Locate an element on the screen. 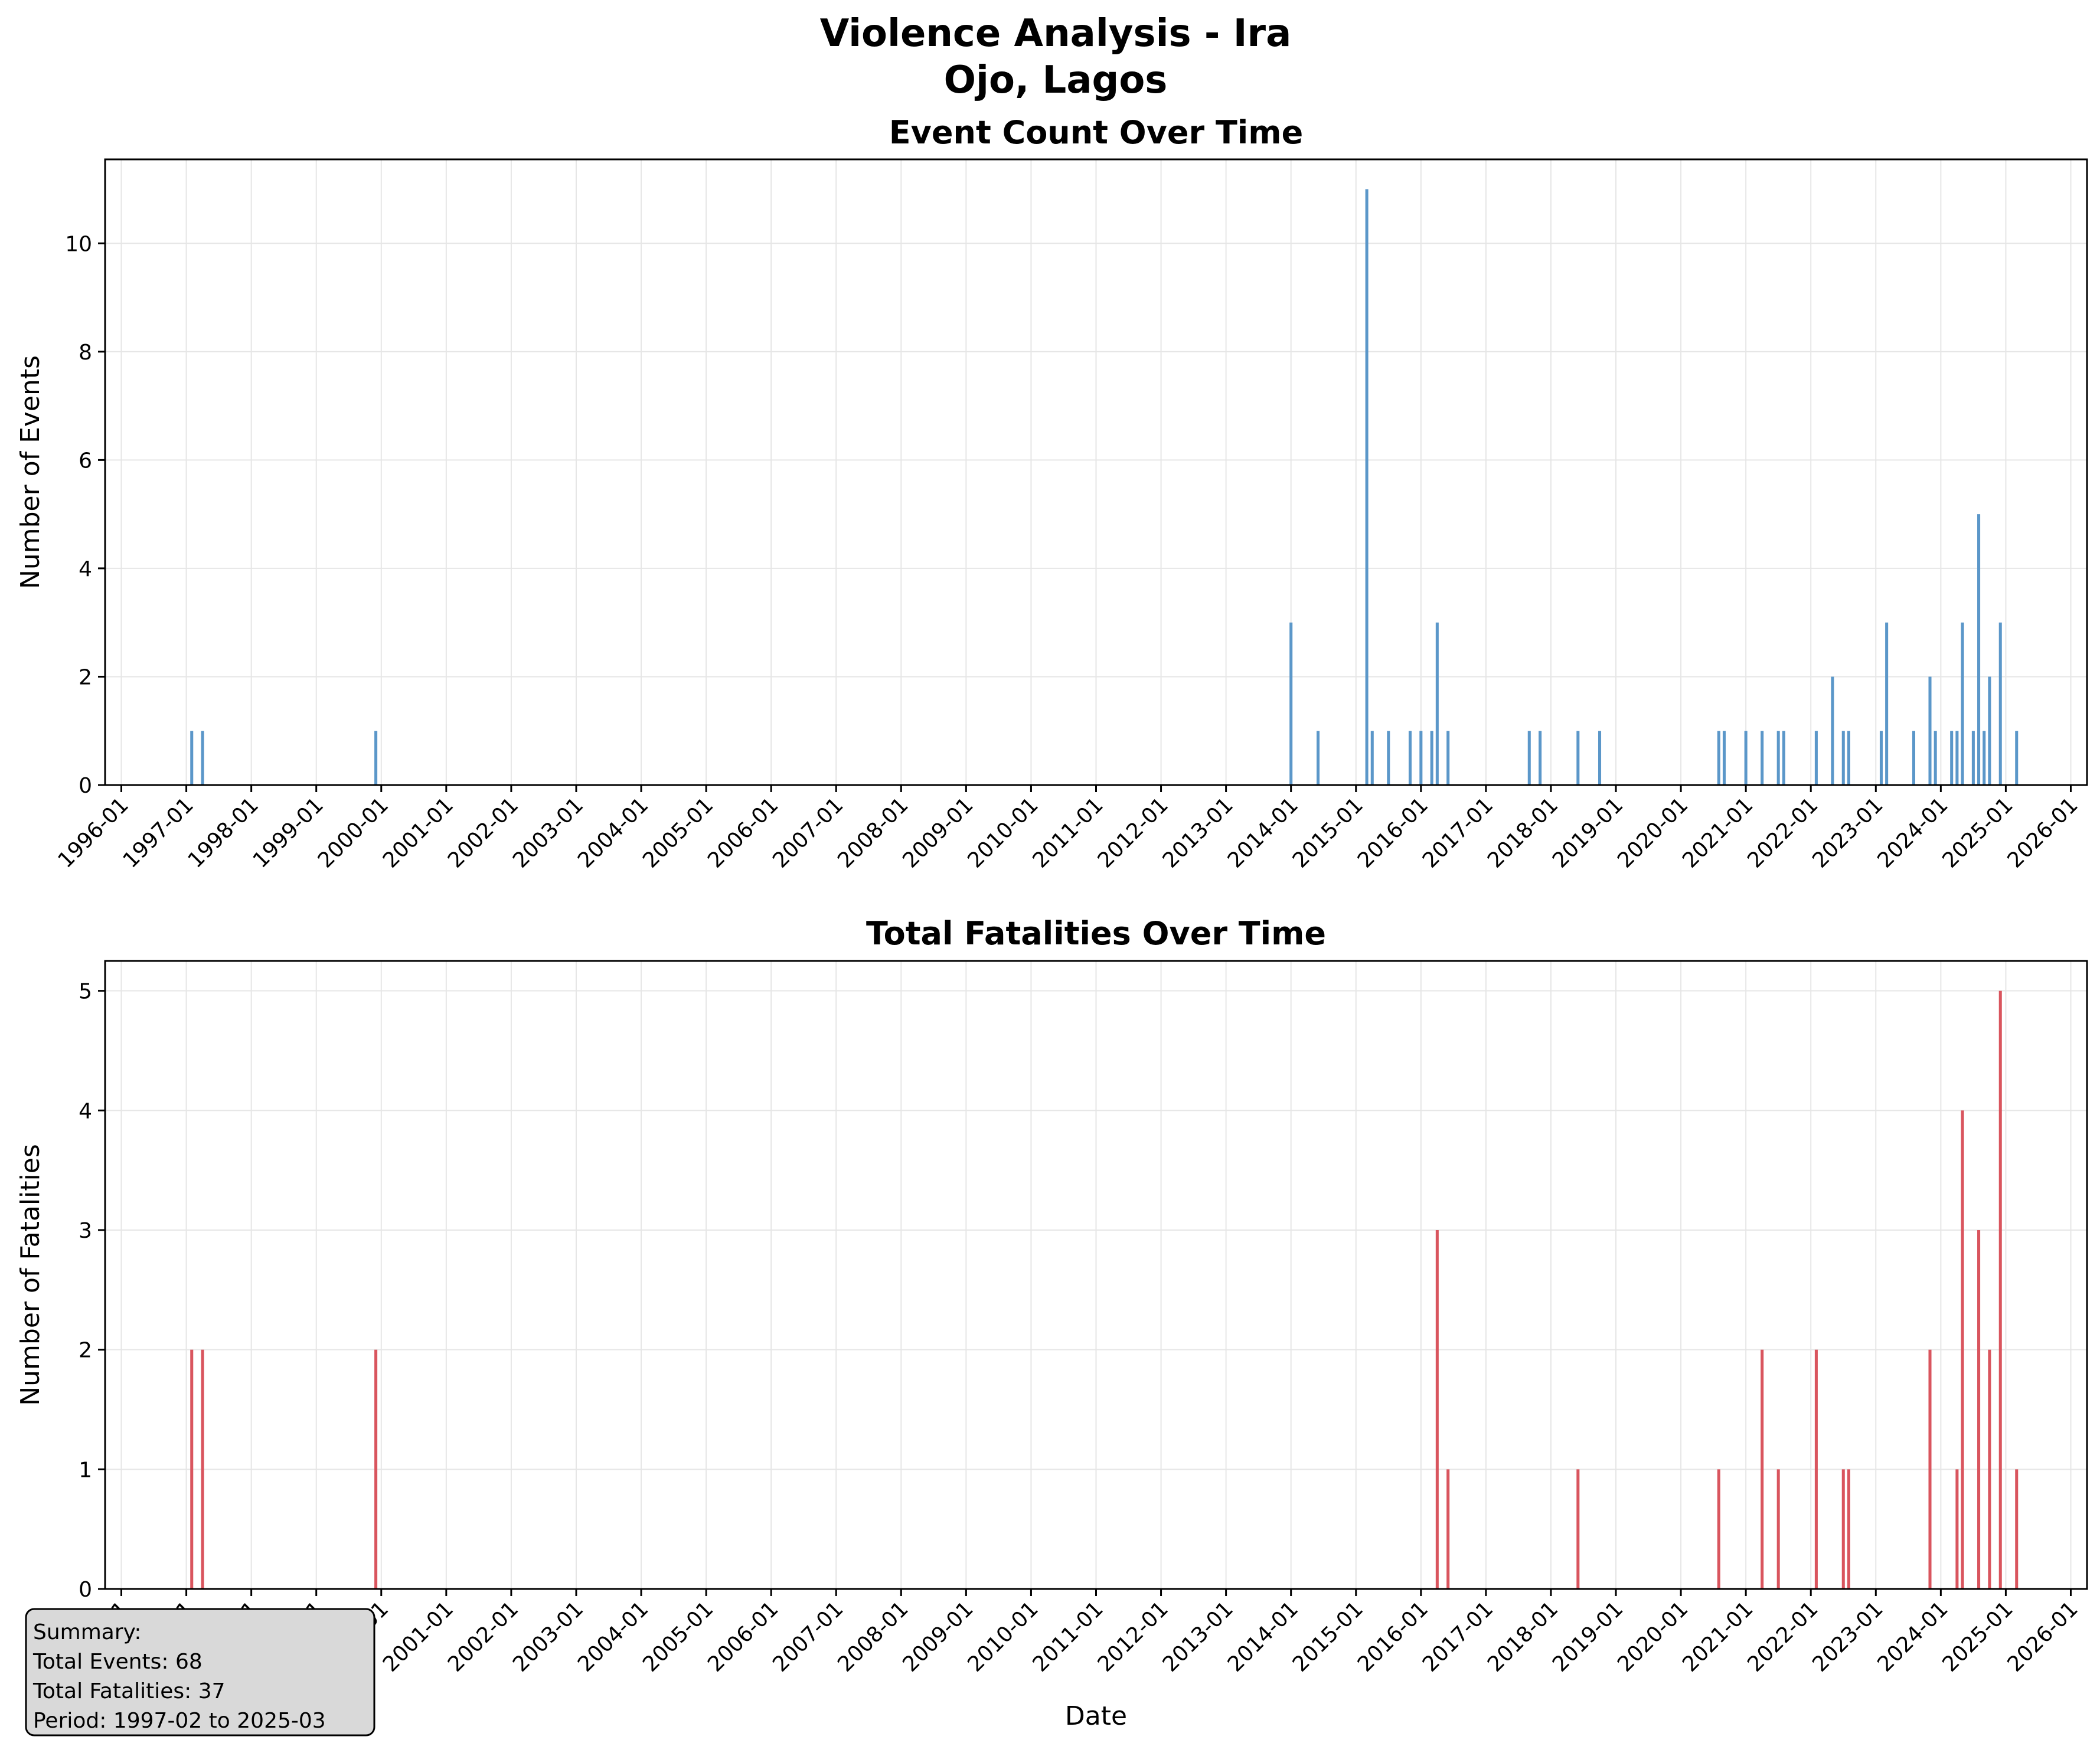  chart0-ytick-label: 0 is located at coordinates (86, 786).